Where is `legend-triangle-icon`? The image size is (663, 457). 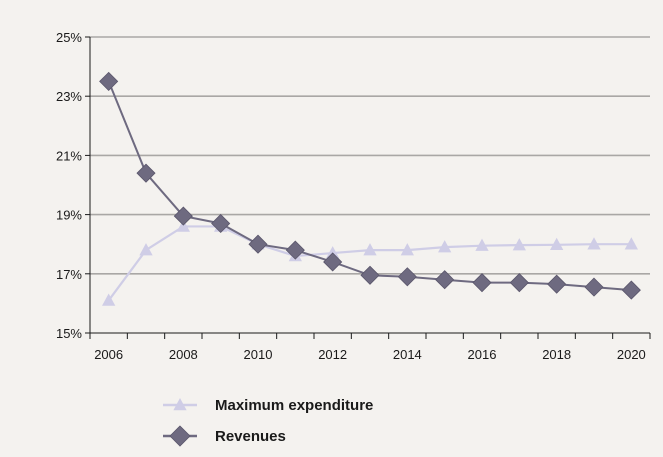
legend-triangle-icon is located at coordinates (180, 404).